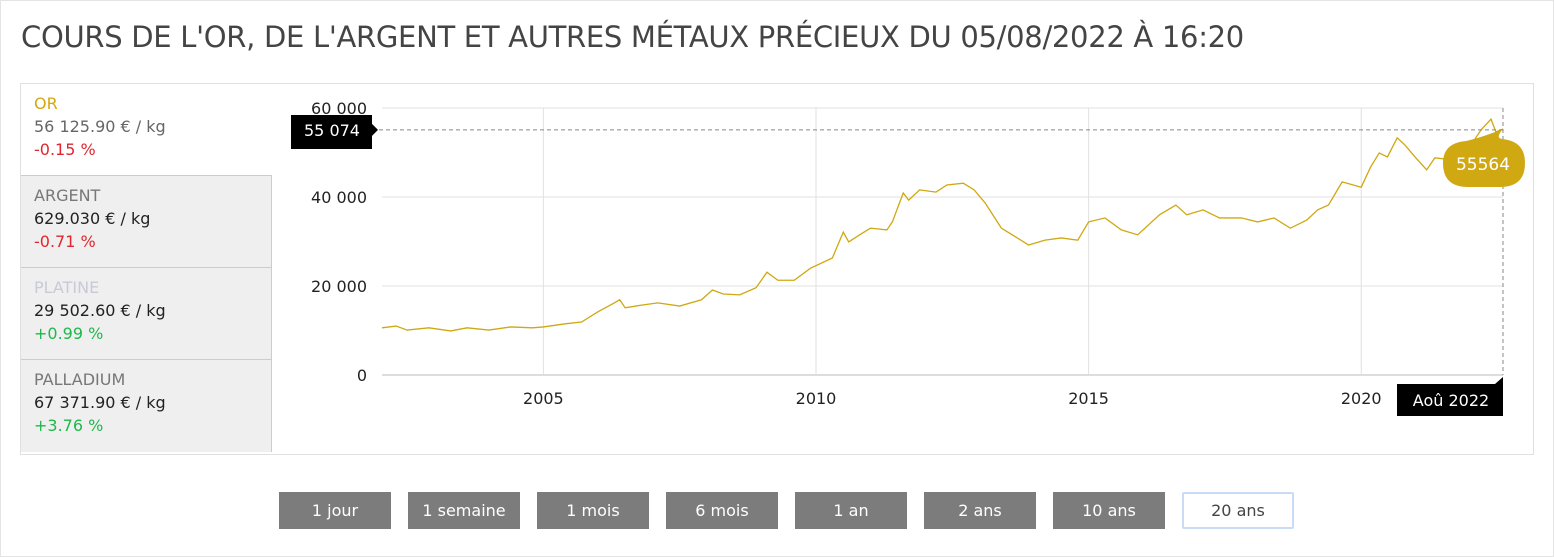 This screenshot has height=557, width=1554. What do you see at coordinates (1483, 165) in the screenshot?
I see `value-tooltip: 55564` at bounding box center [1483, 165].